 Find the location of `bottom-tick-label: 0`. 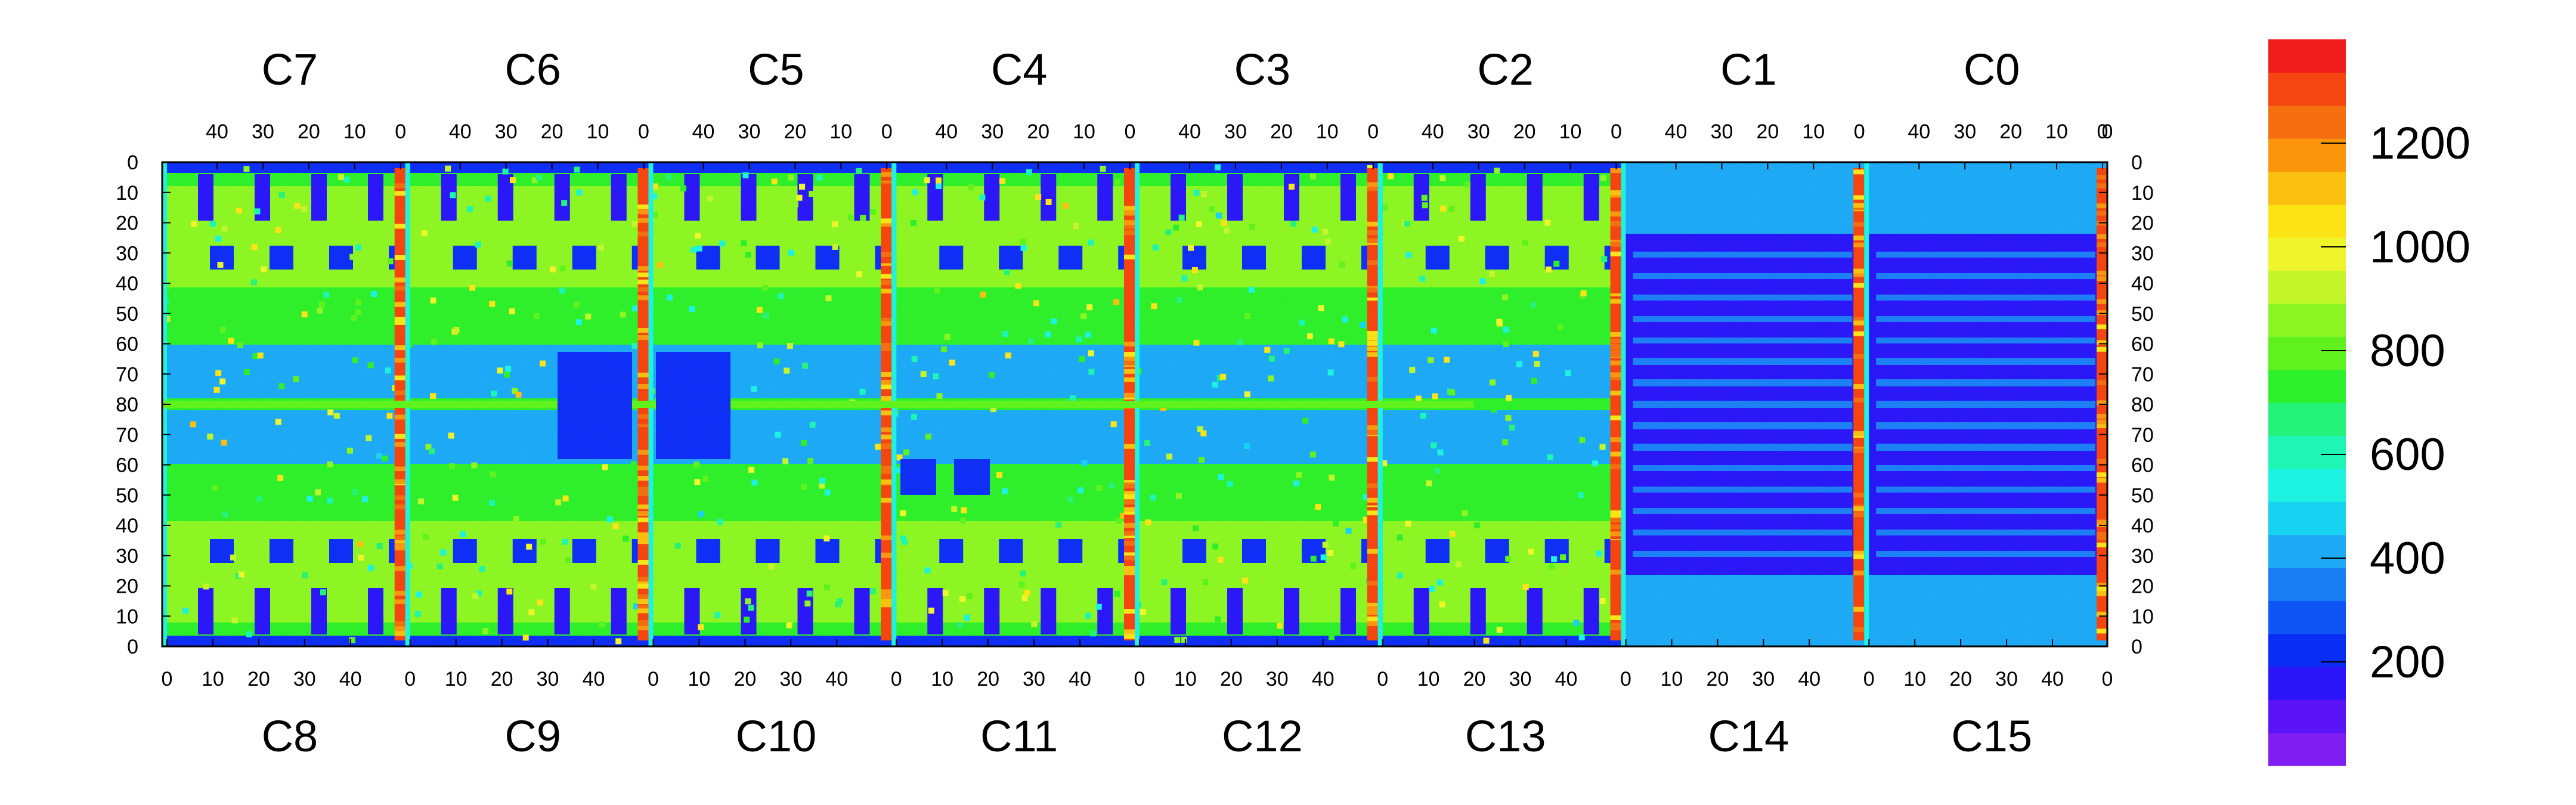

bottom-tick-label: 0 is located at coordinates (1869, 680).